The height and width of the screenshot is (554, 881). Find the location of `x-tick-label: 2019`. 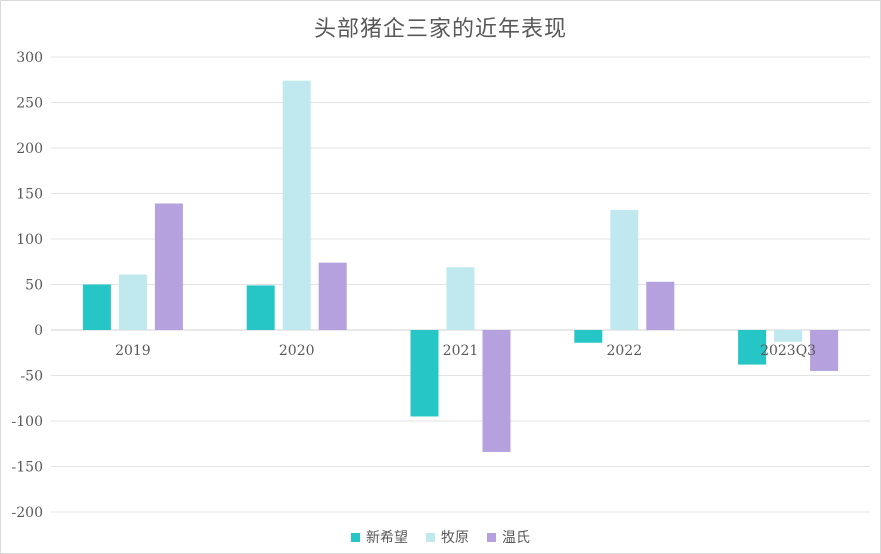

x-tick-label: 2019 is located at coordinates (133, 351).